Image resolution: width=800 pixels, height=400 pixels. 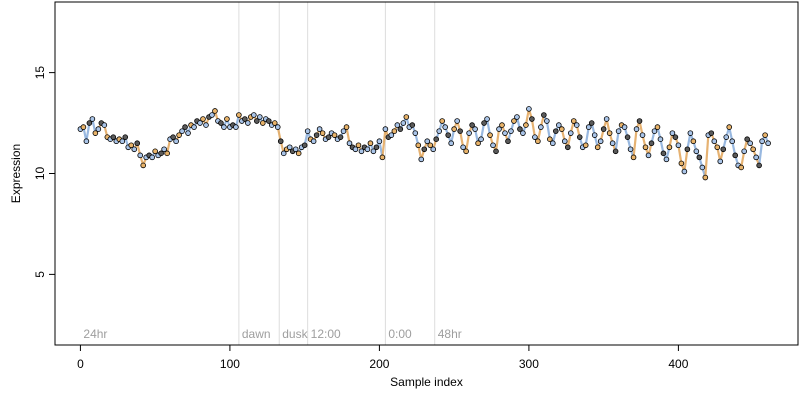 What do you see at coordinates (379, 364) in the screenshot?
I see `x-tick-label: 200` at bounding box center [379, 364].